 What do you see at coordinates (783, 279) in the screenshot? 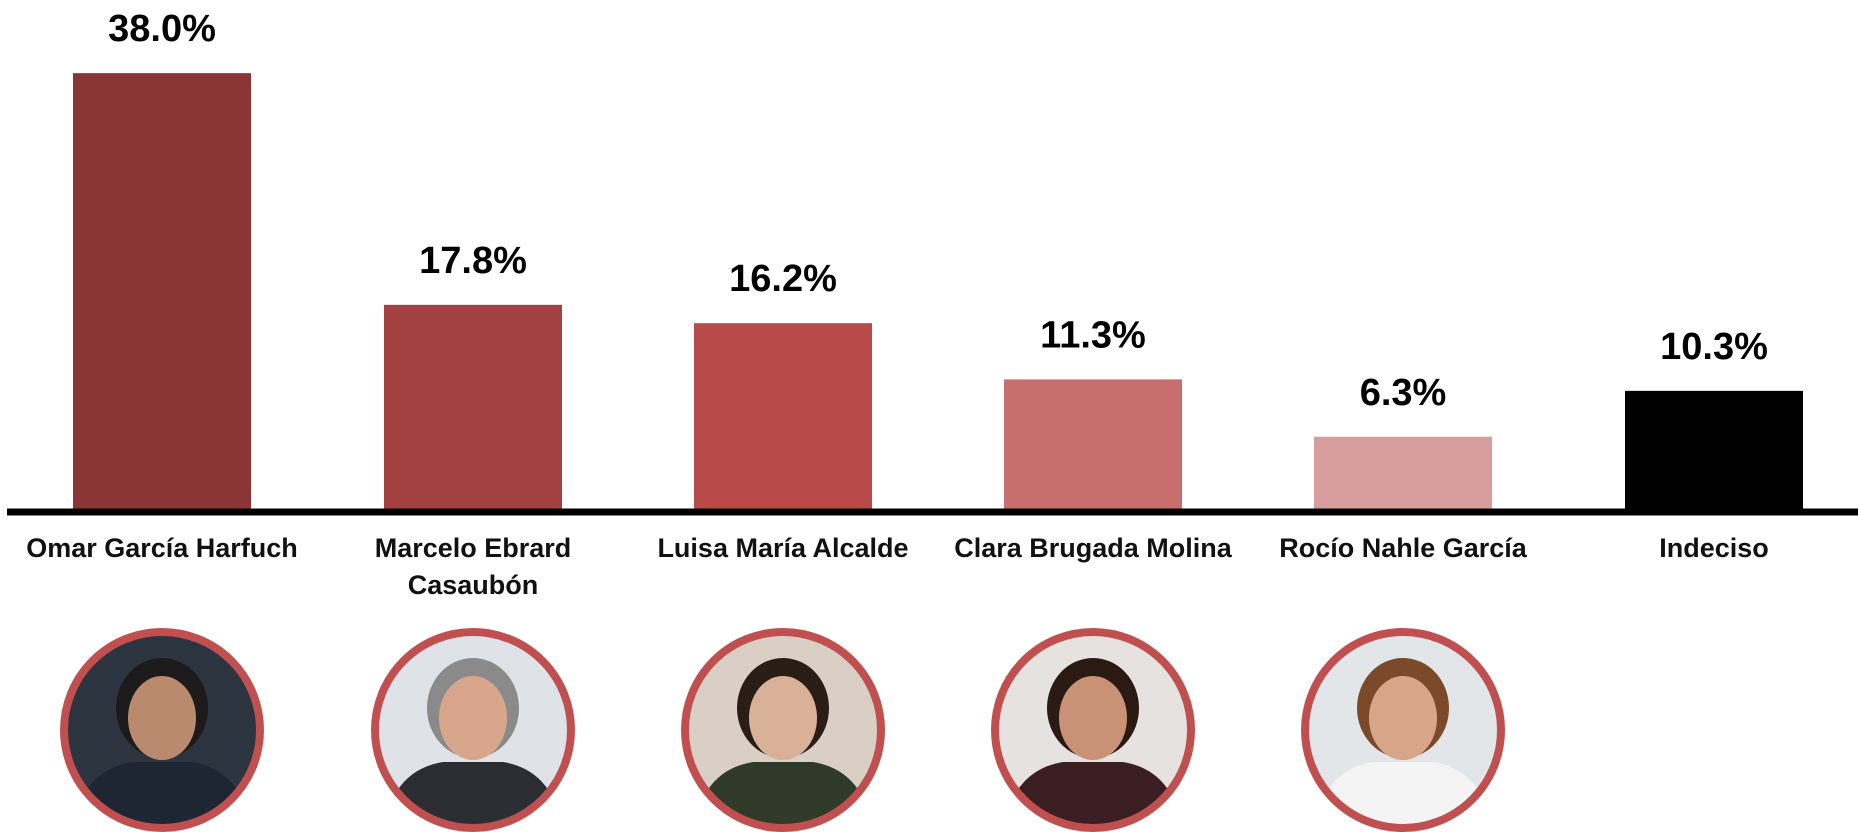
I see `value-label: 16.2%` at bounding box center [783, 279].